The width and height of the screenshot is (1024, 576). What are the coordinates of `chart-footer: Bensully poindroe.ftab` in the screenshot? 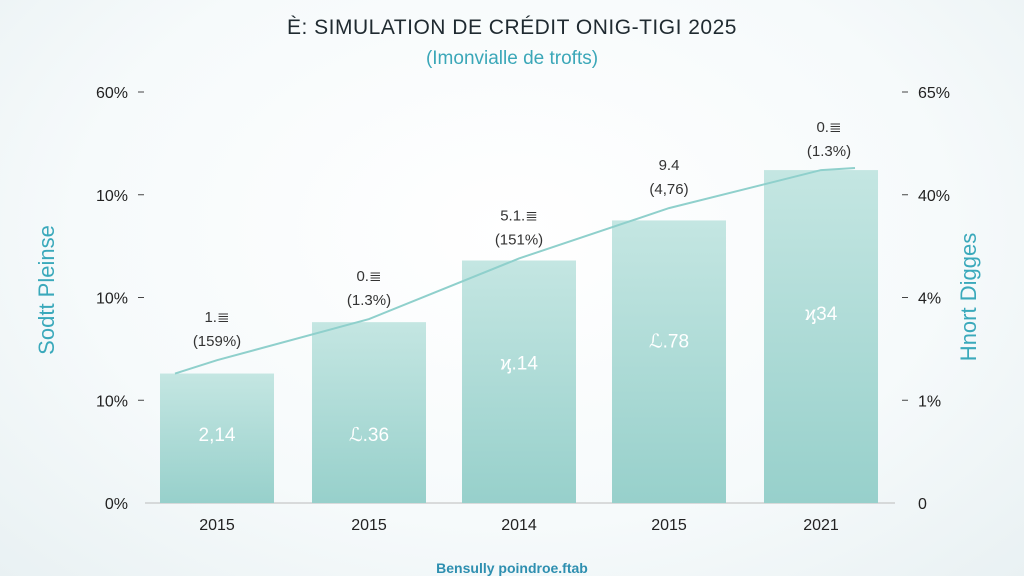 It's located at (512, 568).